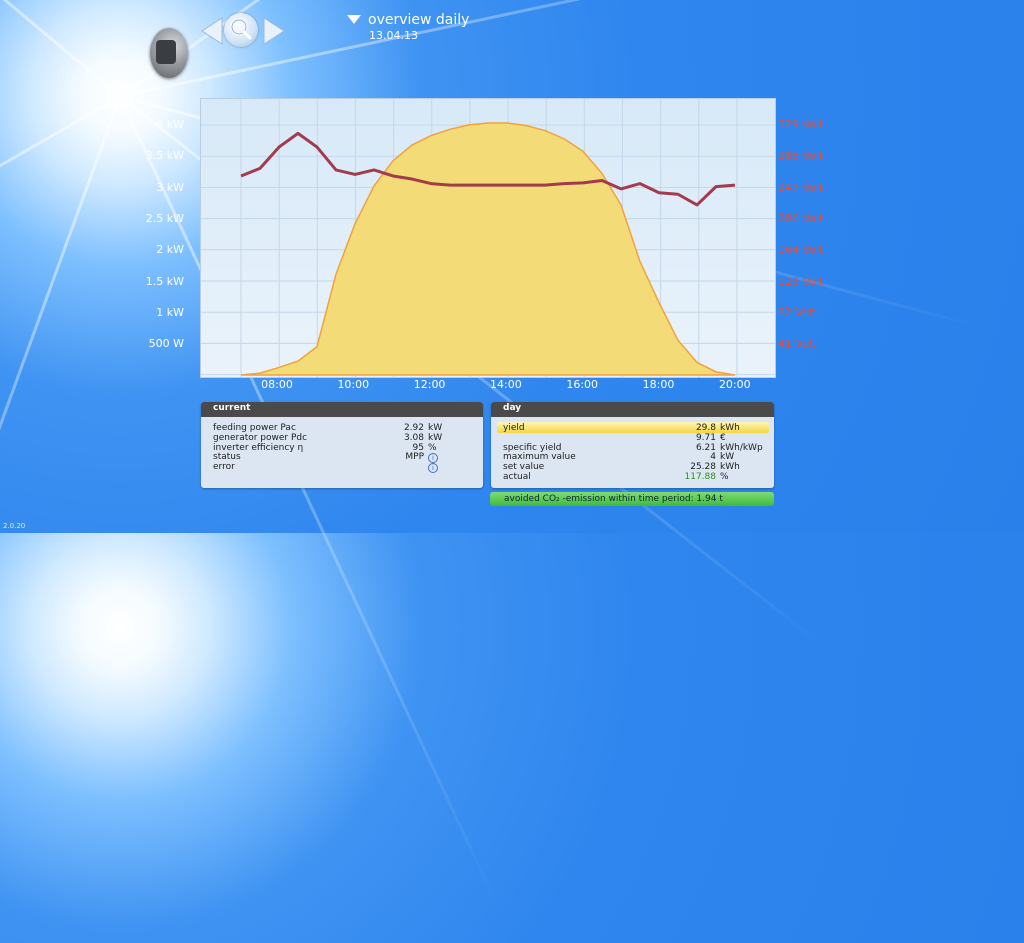 The height and width of the screenshot is (943, 1024). I want to click on day-row-label: yield, so click(514, 428).